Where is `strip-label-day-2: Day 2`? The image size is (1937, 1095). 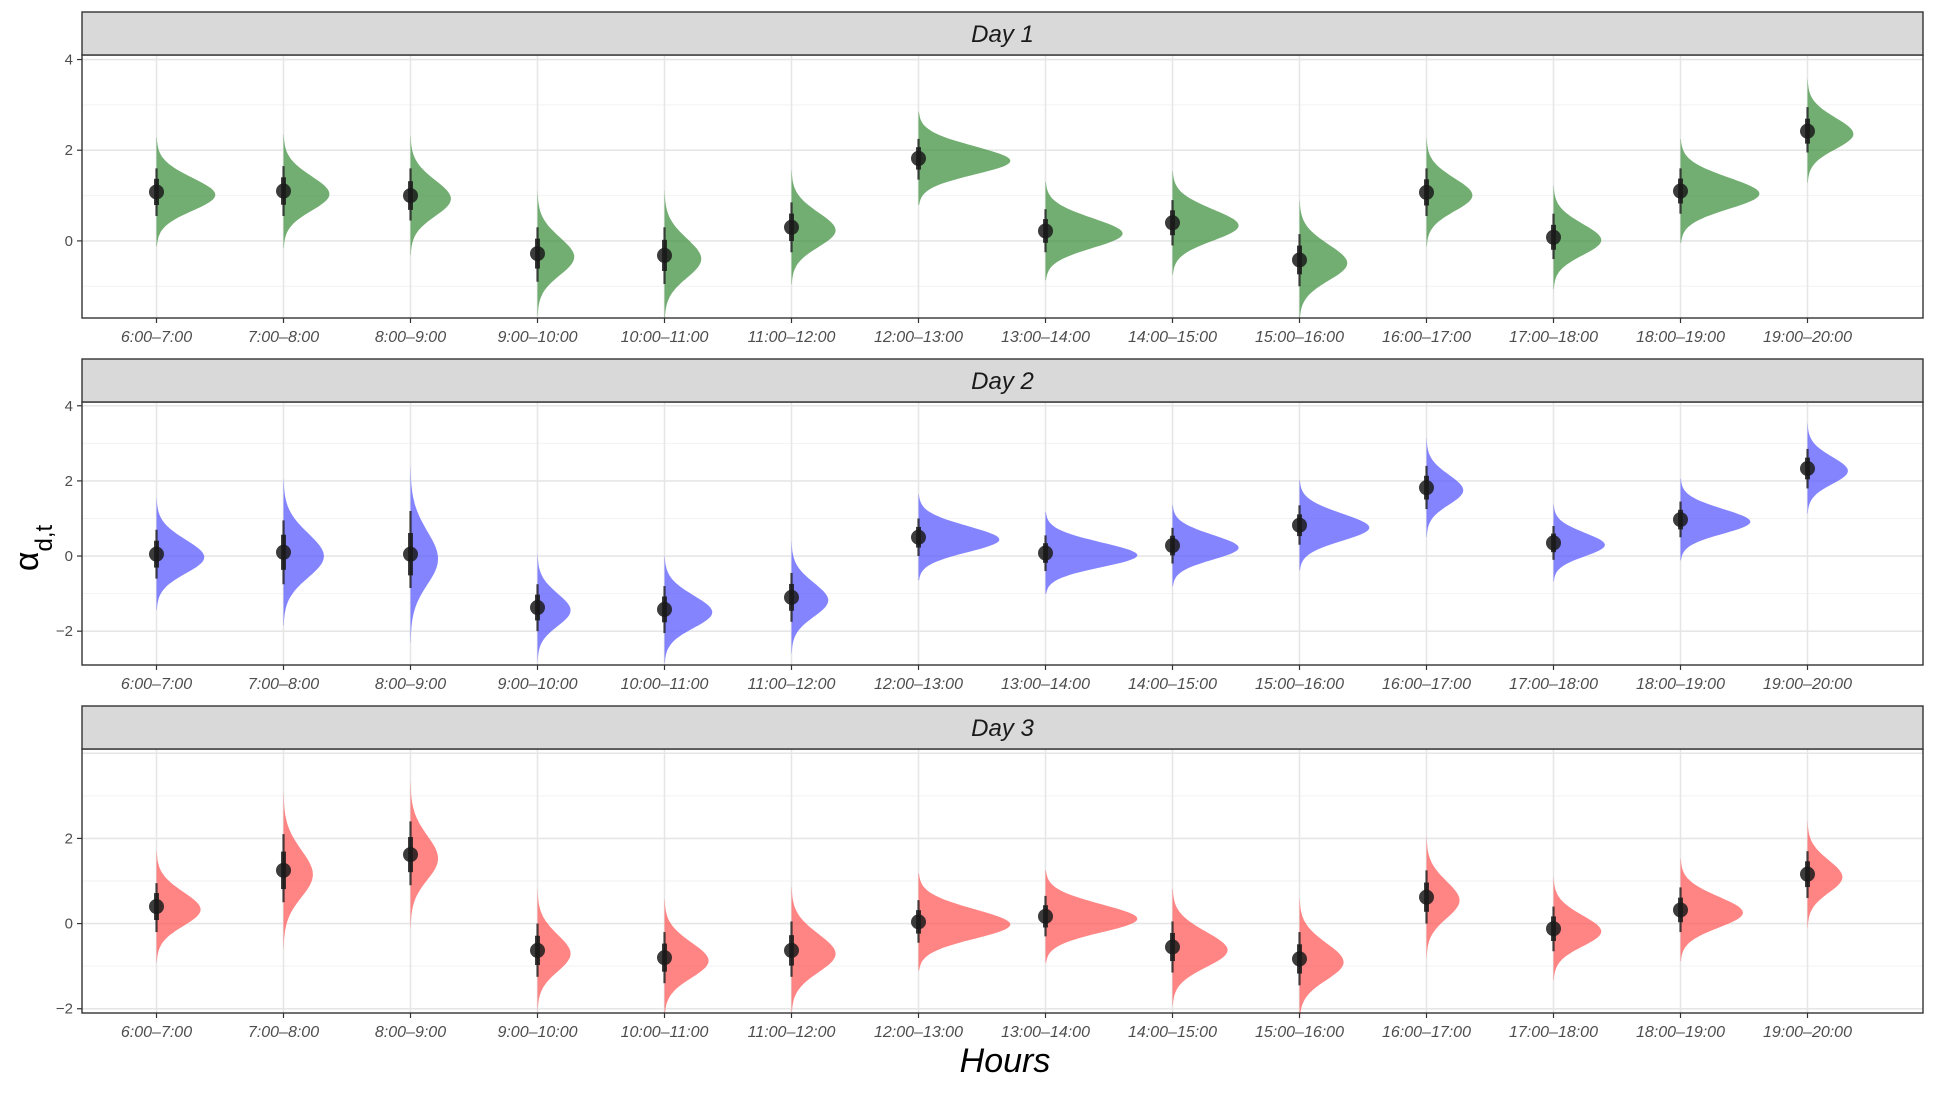
strip-label-day-2: Day 2 is located at coordinates (1002, 381).